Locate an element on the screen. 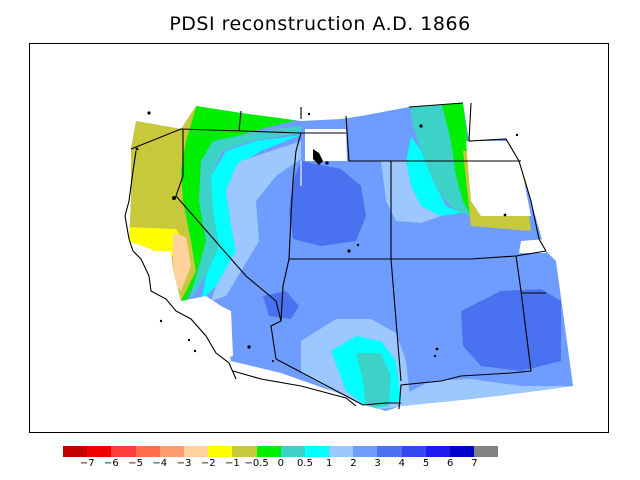 Image resolution: width=640 pixels, height=480 pixels. field-center-blob is located at coordinates (327, 203).